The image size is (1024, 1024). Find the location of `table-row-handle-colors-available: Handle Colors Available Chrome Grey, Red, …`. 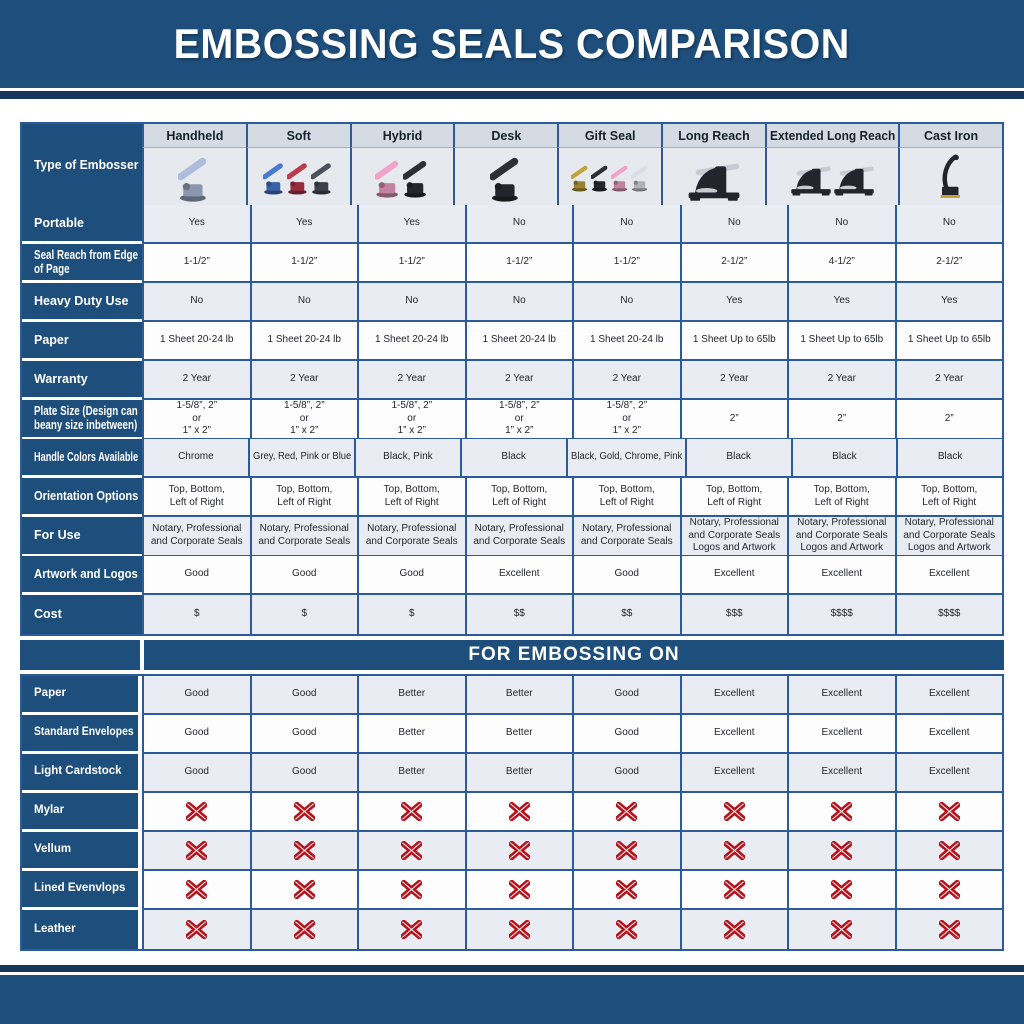

table-row-handle-colors-available: Handle Colors Available Chrome Grey, Red, … is located at coordinates (512, 458).